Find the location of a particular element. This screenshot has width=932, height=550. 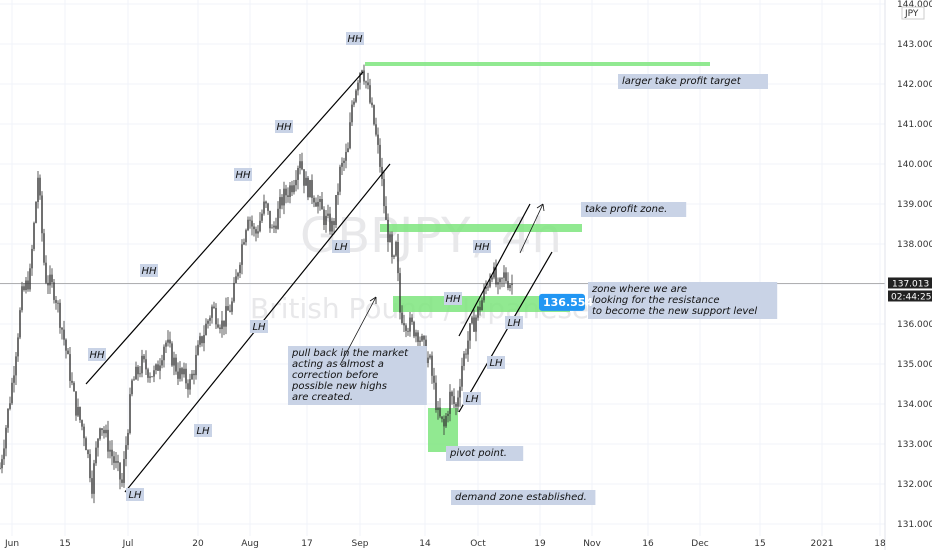

marker-label: LH is located at coordinates (259, 327).